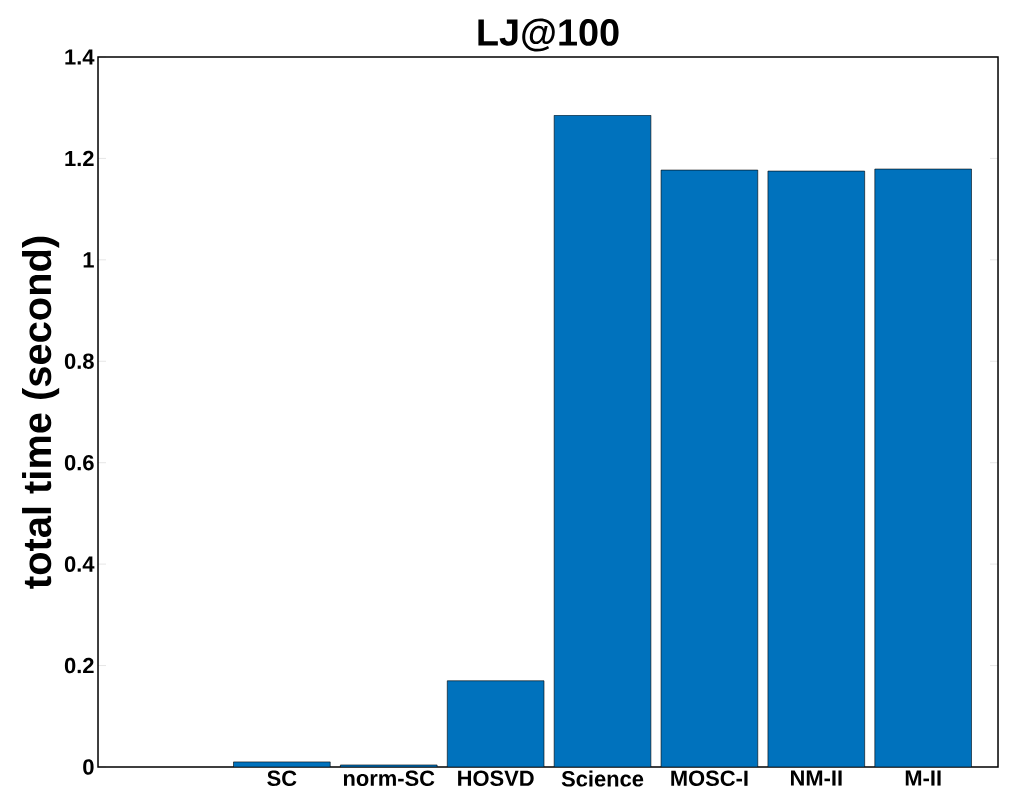 Image resolution: width=1009 pixels, height=805 pixels. Describe the element at coordinates (79, 564) in the screenshot. I see `y-tick-label: 0.4` at that location.